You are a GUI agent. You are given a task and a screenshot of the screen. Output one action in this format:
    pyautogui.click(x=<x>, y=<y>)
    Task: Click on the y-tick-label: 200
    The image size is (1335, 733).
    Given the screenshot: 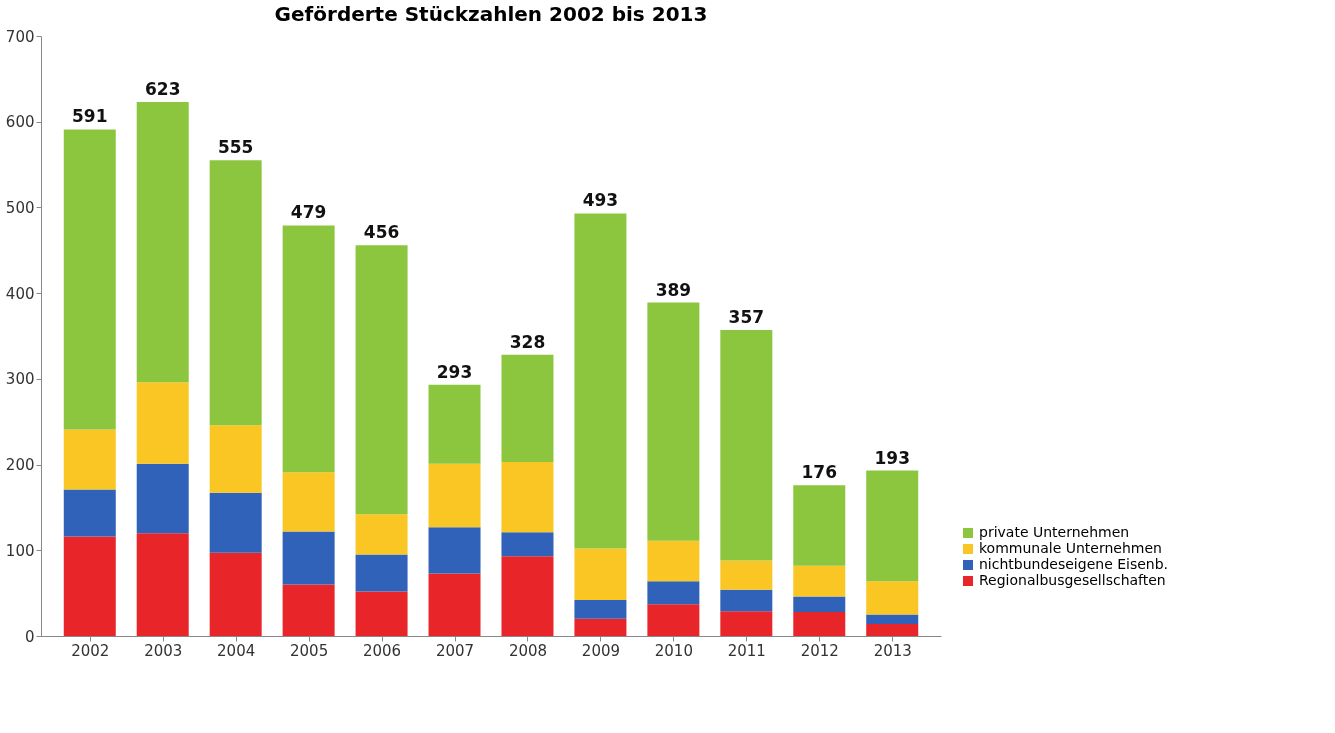 What is the action you would take?
    pyautogui.click(x=20, y=465)
    